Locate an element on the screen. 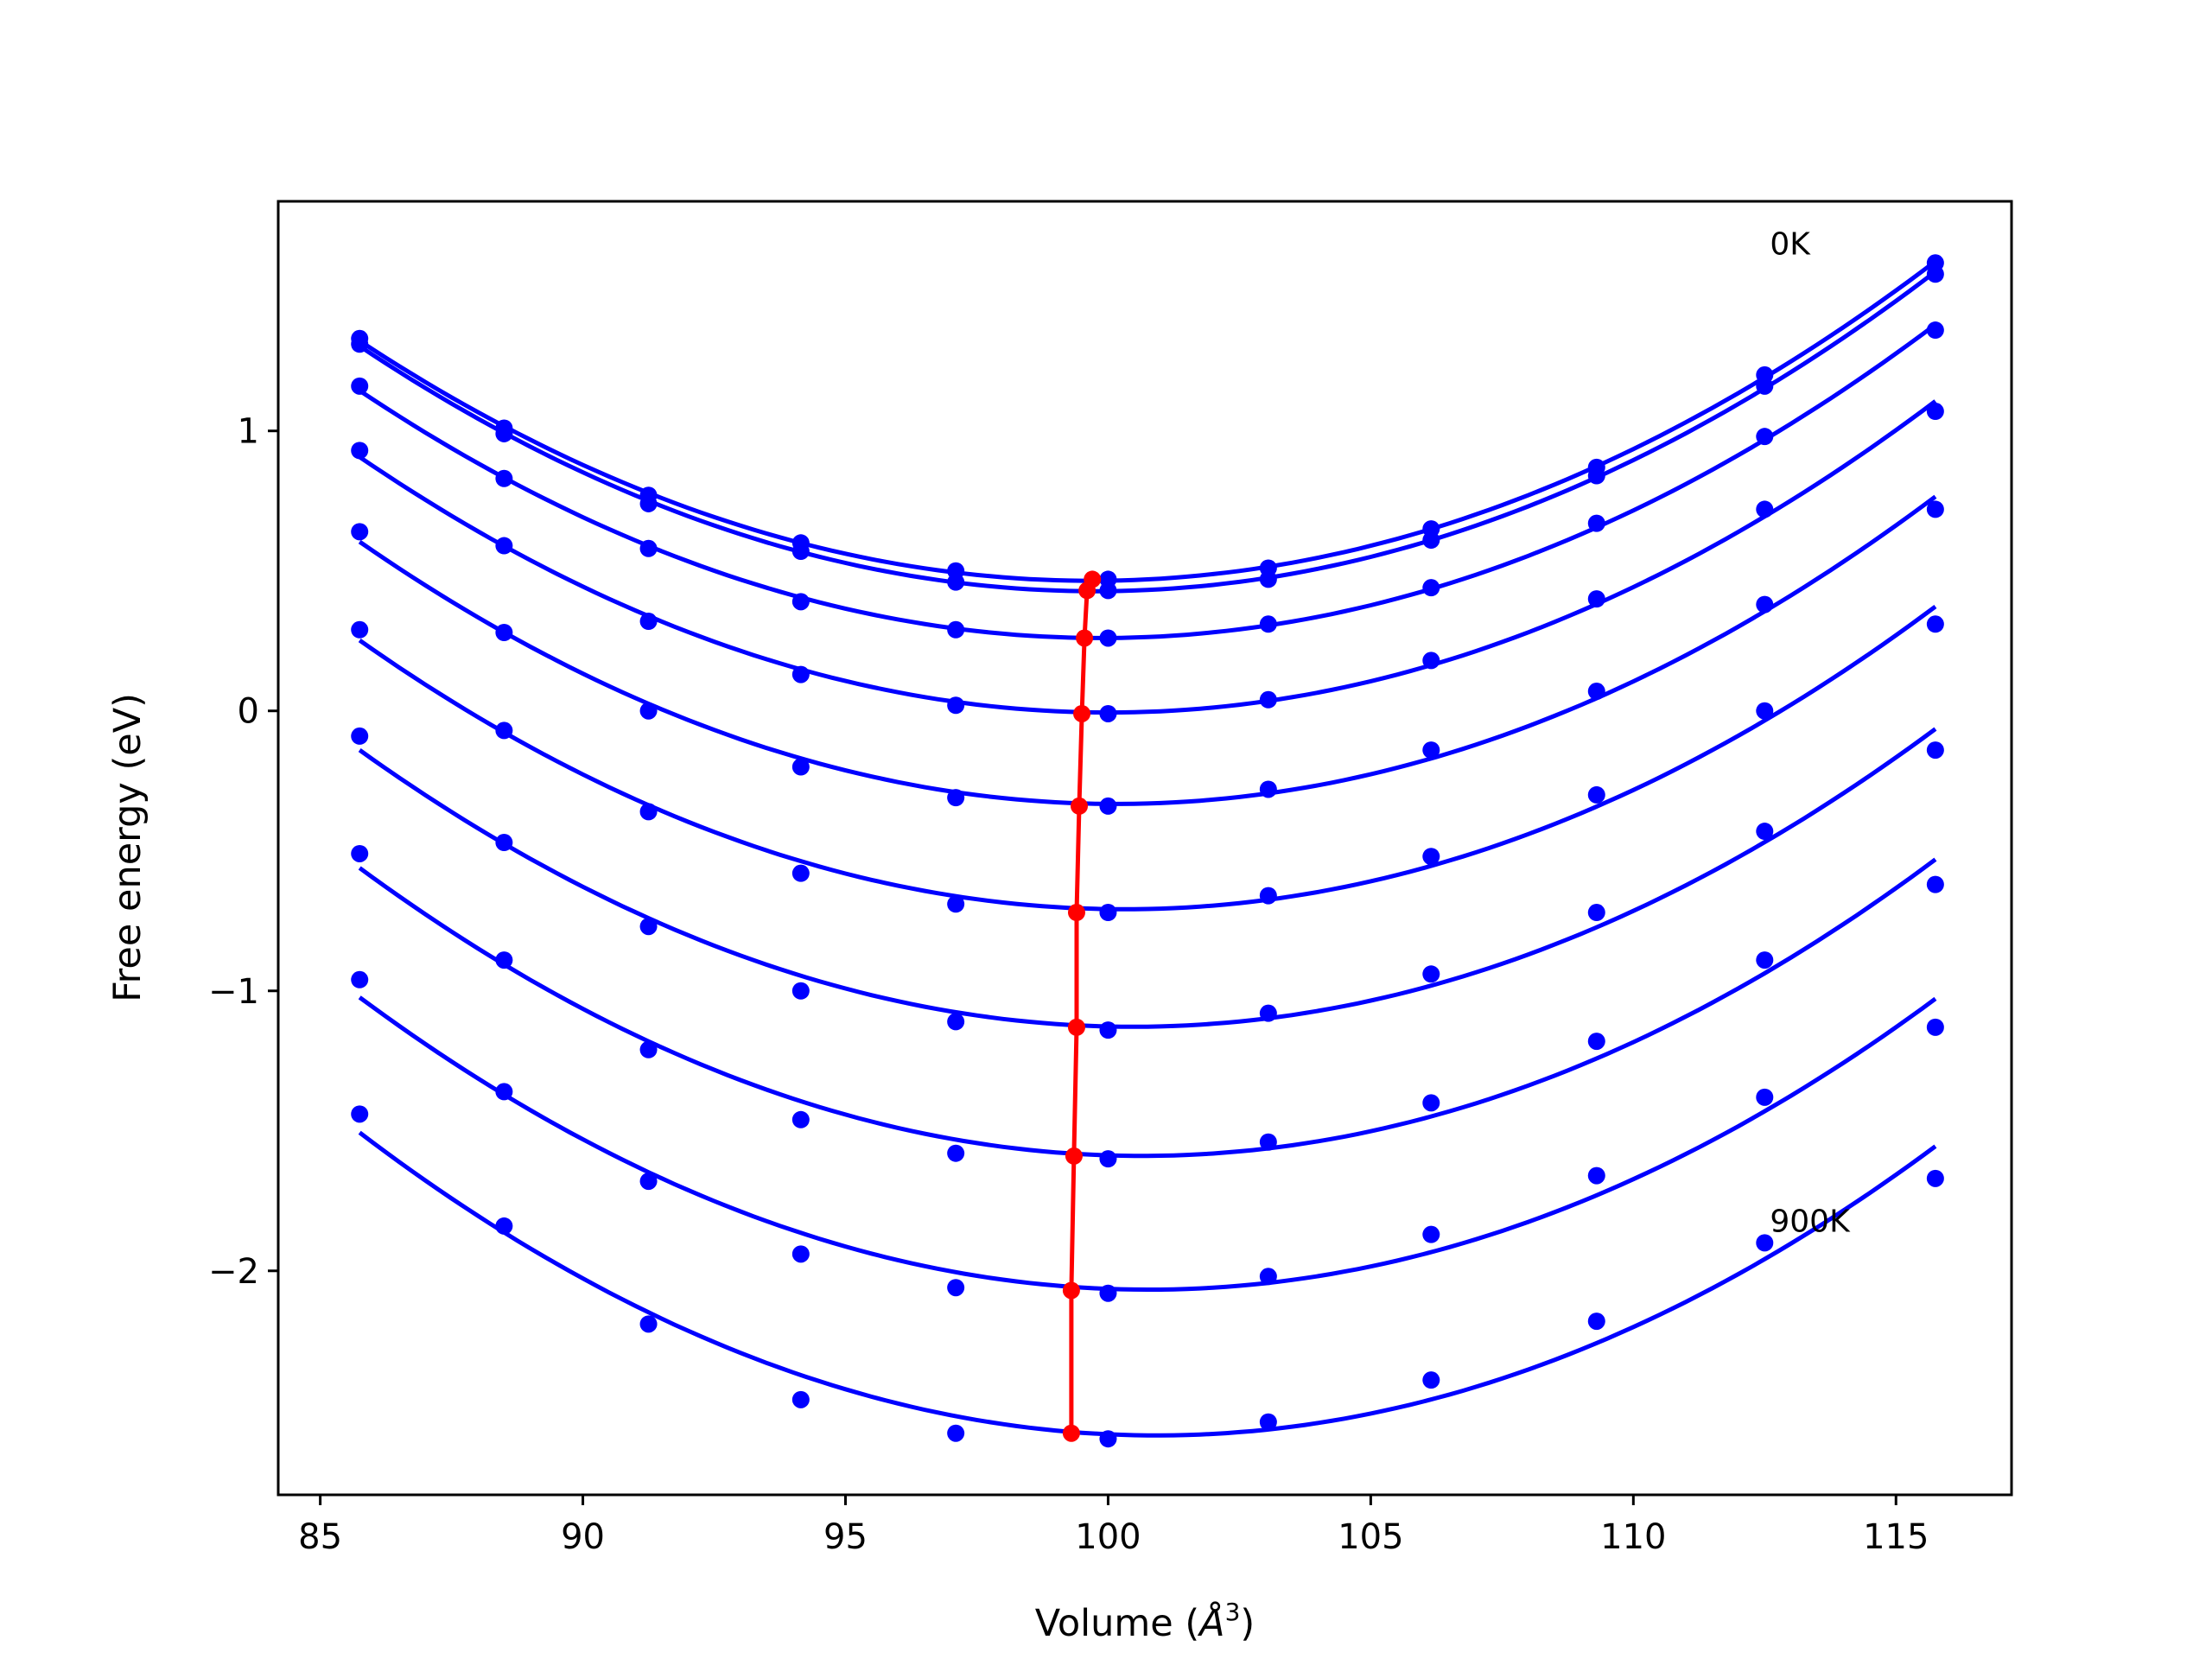 The height and width of the screenshot is (1659, 2212). annotation-0: 0K is located at coordinates (1790, 245).